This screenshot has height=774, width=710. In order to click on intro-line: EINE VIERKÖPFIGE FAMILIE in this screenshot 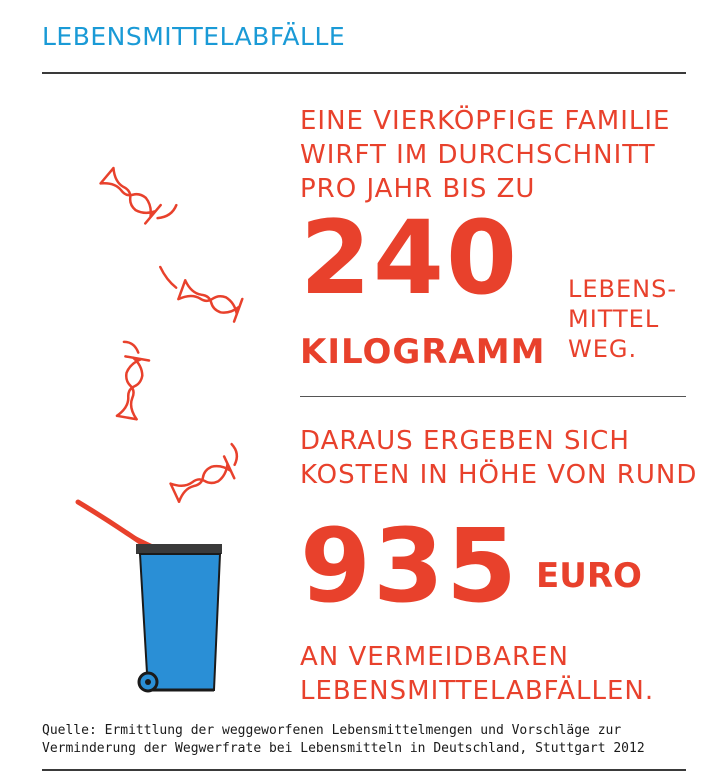, I will do `click(485, 121)`.